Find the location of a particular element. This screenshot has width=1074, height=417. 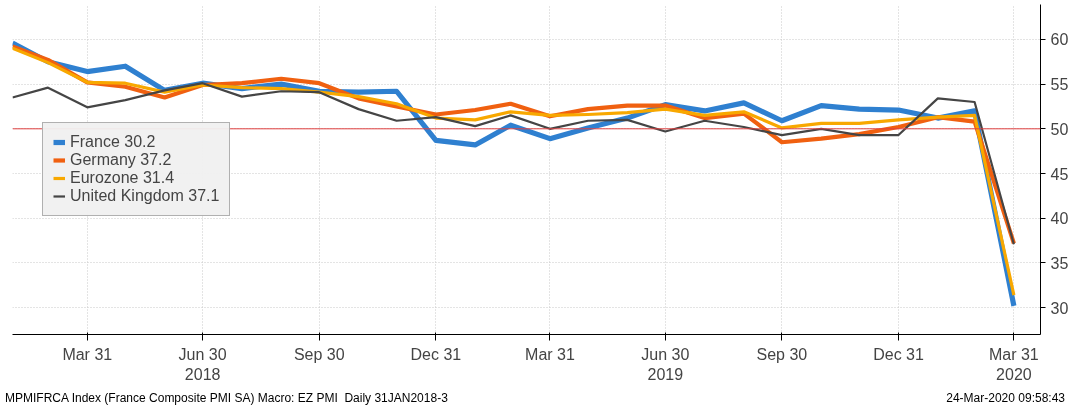

legend-label: France 30.2 is located at coordinates (113, 142).